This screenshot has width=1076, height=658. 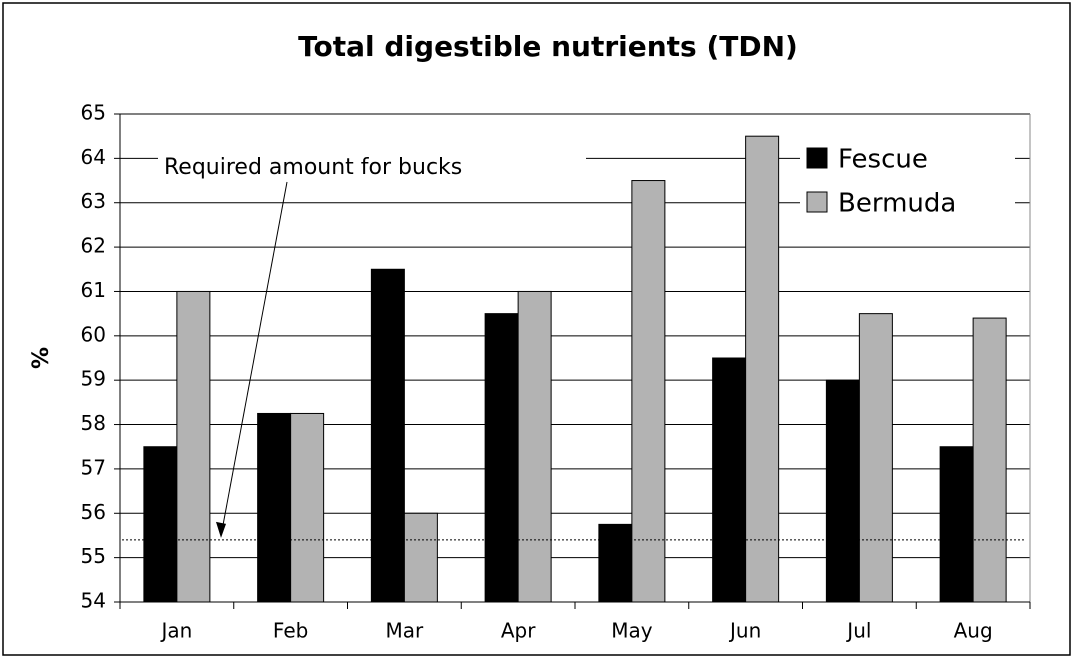 I want to click on y-tick-label: 57, so click(x=93, y=467).